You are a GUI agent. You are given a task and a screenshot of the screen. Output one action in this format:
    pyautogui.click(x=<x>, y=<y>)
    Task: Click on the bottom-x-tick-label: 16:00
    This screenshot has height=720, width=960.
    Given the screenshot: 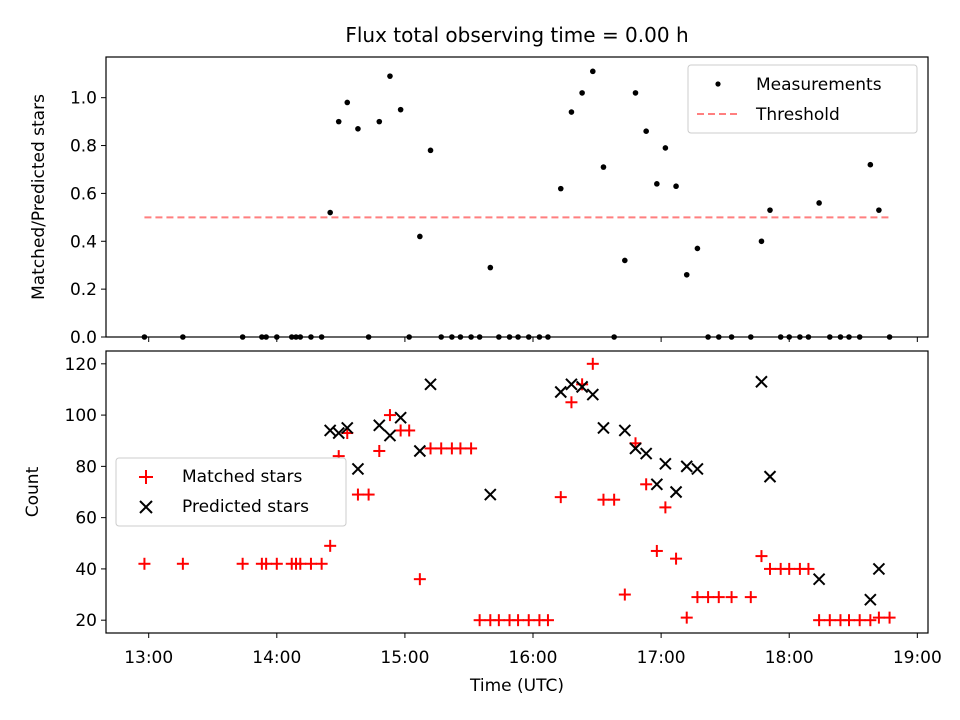 What is the action you would take?
    pyautogui.click(x=533, y=658)
    